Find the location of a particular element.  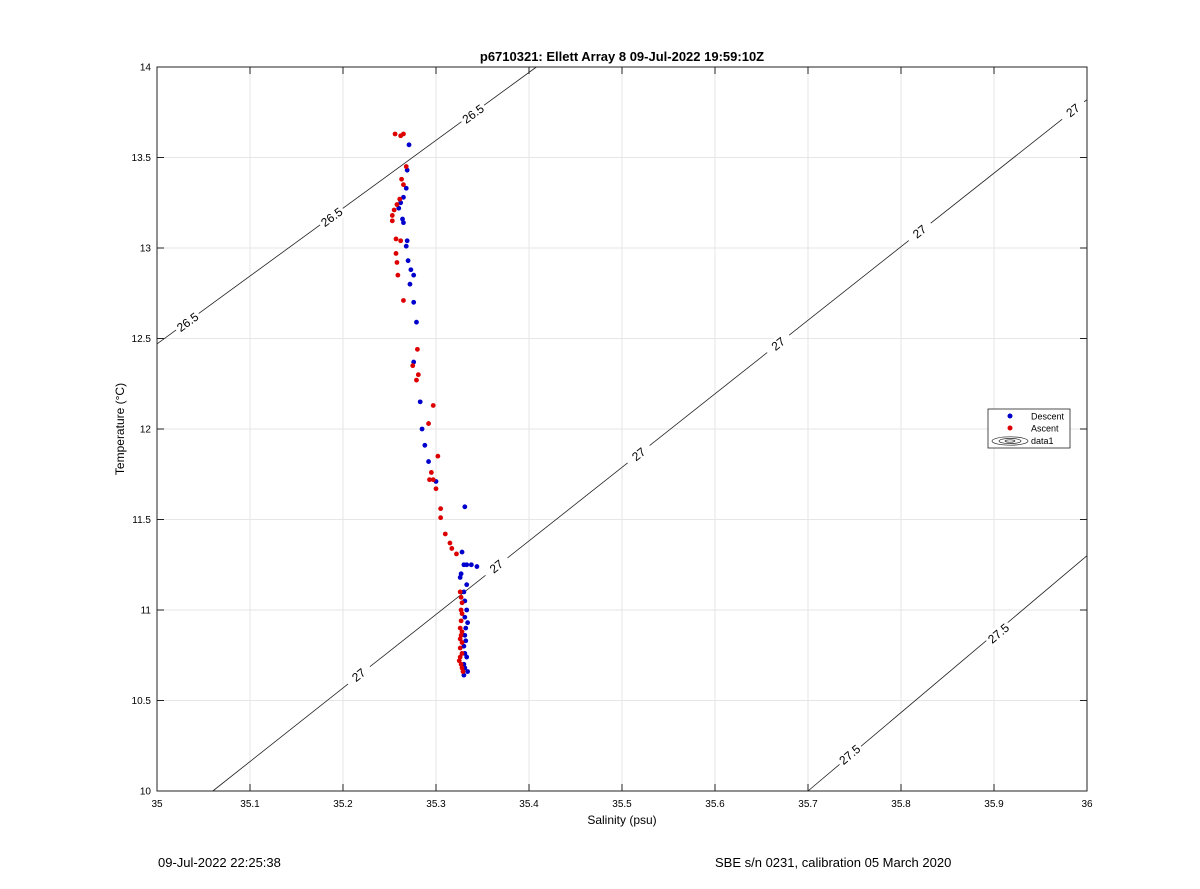

legend-label-descent: Descent is located at coordinates (1048, 417).